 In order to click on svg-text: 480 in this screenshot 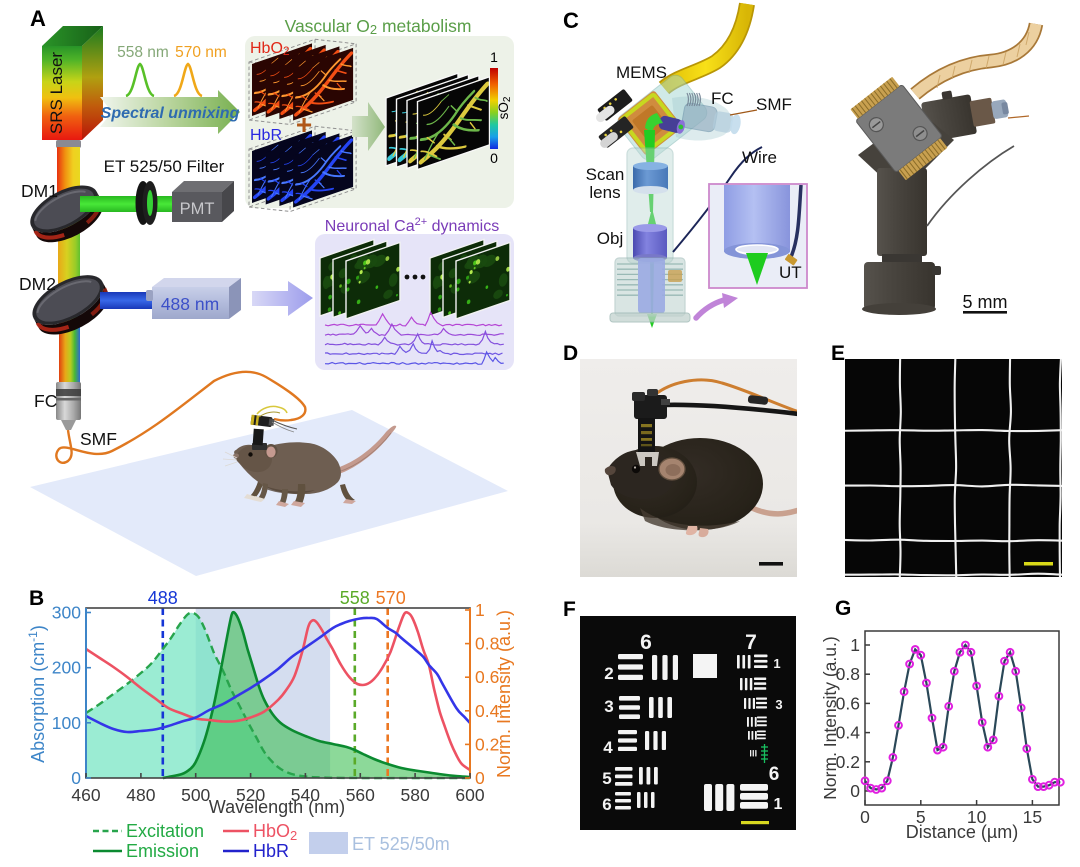, I will do `click(140, 795)`.